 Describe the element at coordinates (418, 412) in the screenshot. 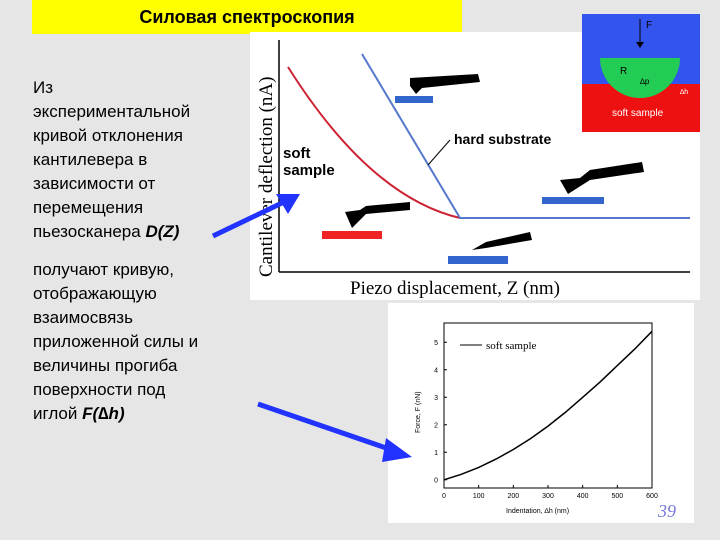

I see `force-ylabel: Force, F (nN)` at that location.